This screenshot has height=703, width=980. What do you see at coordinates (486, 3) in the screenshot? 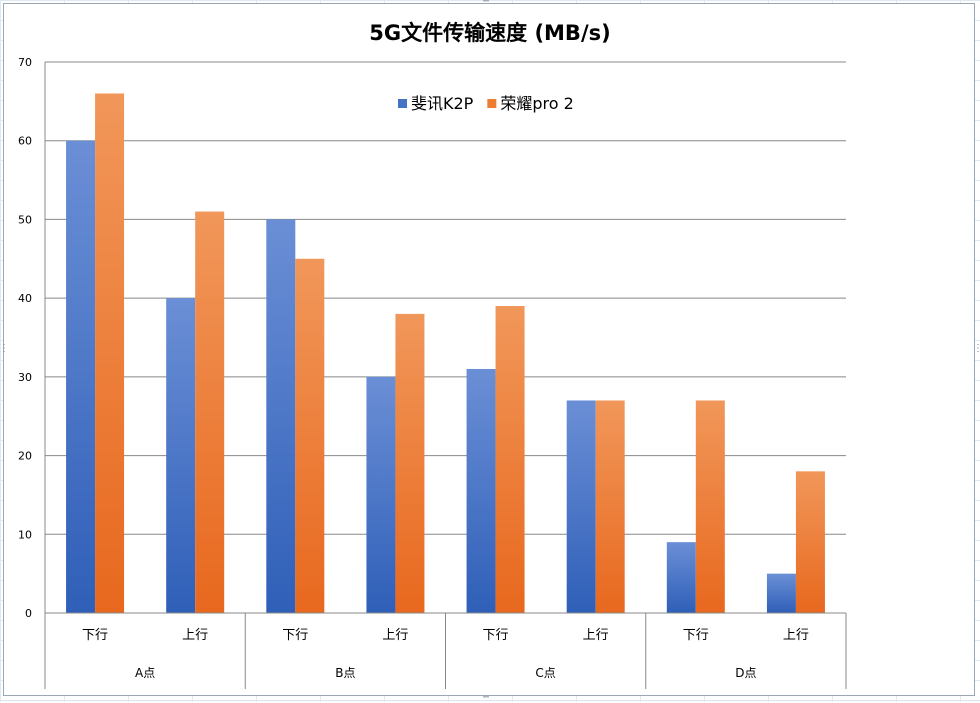
I see `resize-handle-top: ⋯` at bounding box center [486, 3].